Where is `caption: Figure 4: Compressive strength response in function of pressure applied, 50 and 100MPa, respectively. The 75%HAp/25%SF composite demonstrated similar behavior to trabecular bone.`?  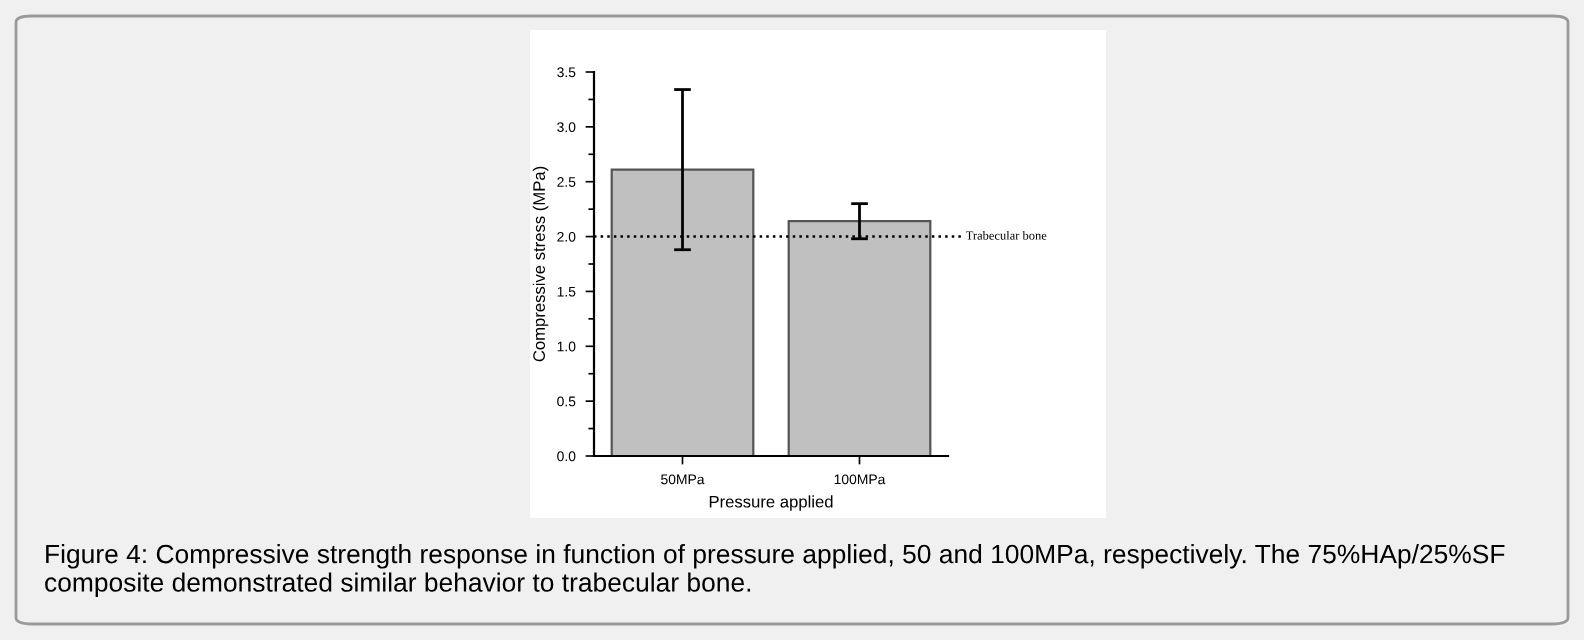 caption: Figure 4: Compressive strength response in function of pressure applied, 50 and 100MPa, respectively. The 75%HAp/25%SF composite demonstrated similar behavior to trabecular bone. is located at coordinates (775, 571).